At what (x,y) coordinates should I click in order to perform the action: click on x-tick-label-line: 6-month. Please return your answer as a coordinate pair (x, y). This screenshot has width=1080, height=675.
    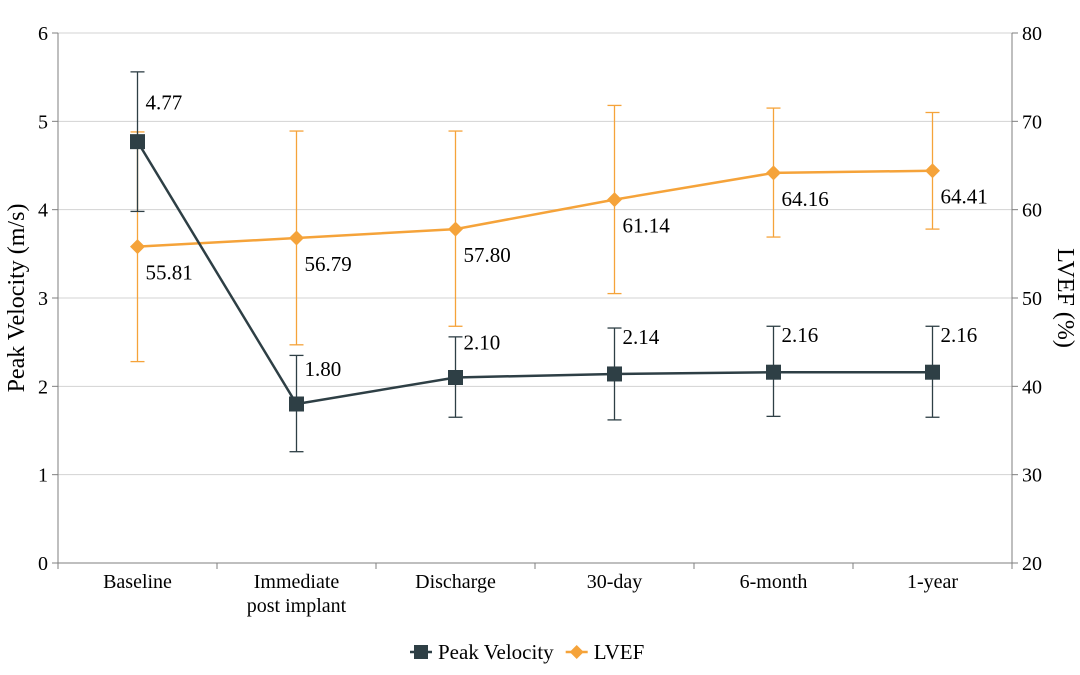
    Looking at the image, I should click on (774, 582).